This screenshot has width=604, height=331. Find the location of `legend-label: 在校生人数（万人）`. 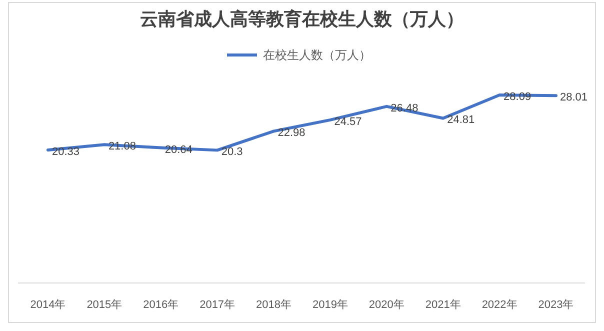

legend-label: 在校生人数（万人） is located at coordinates (317, 55).